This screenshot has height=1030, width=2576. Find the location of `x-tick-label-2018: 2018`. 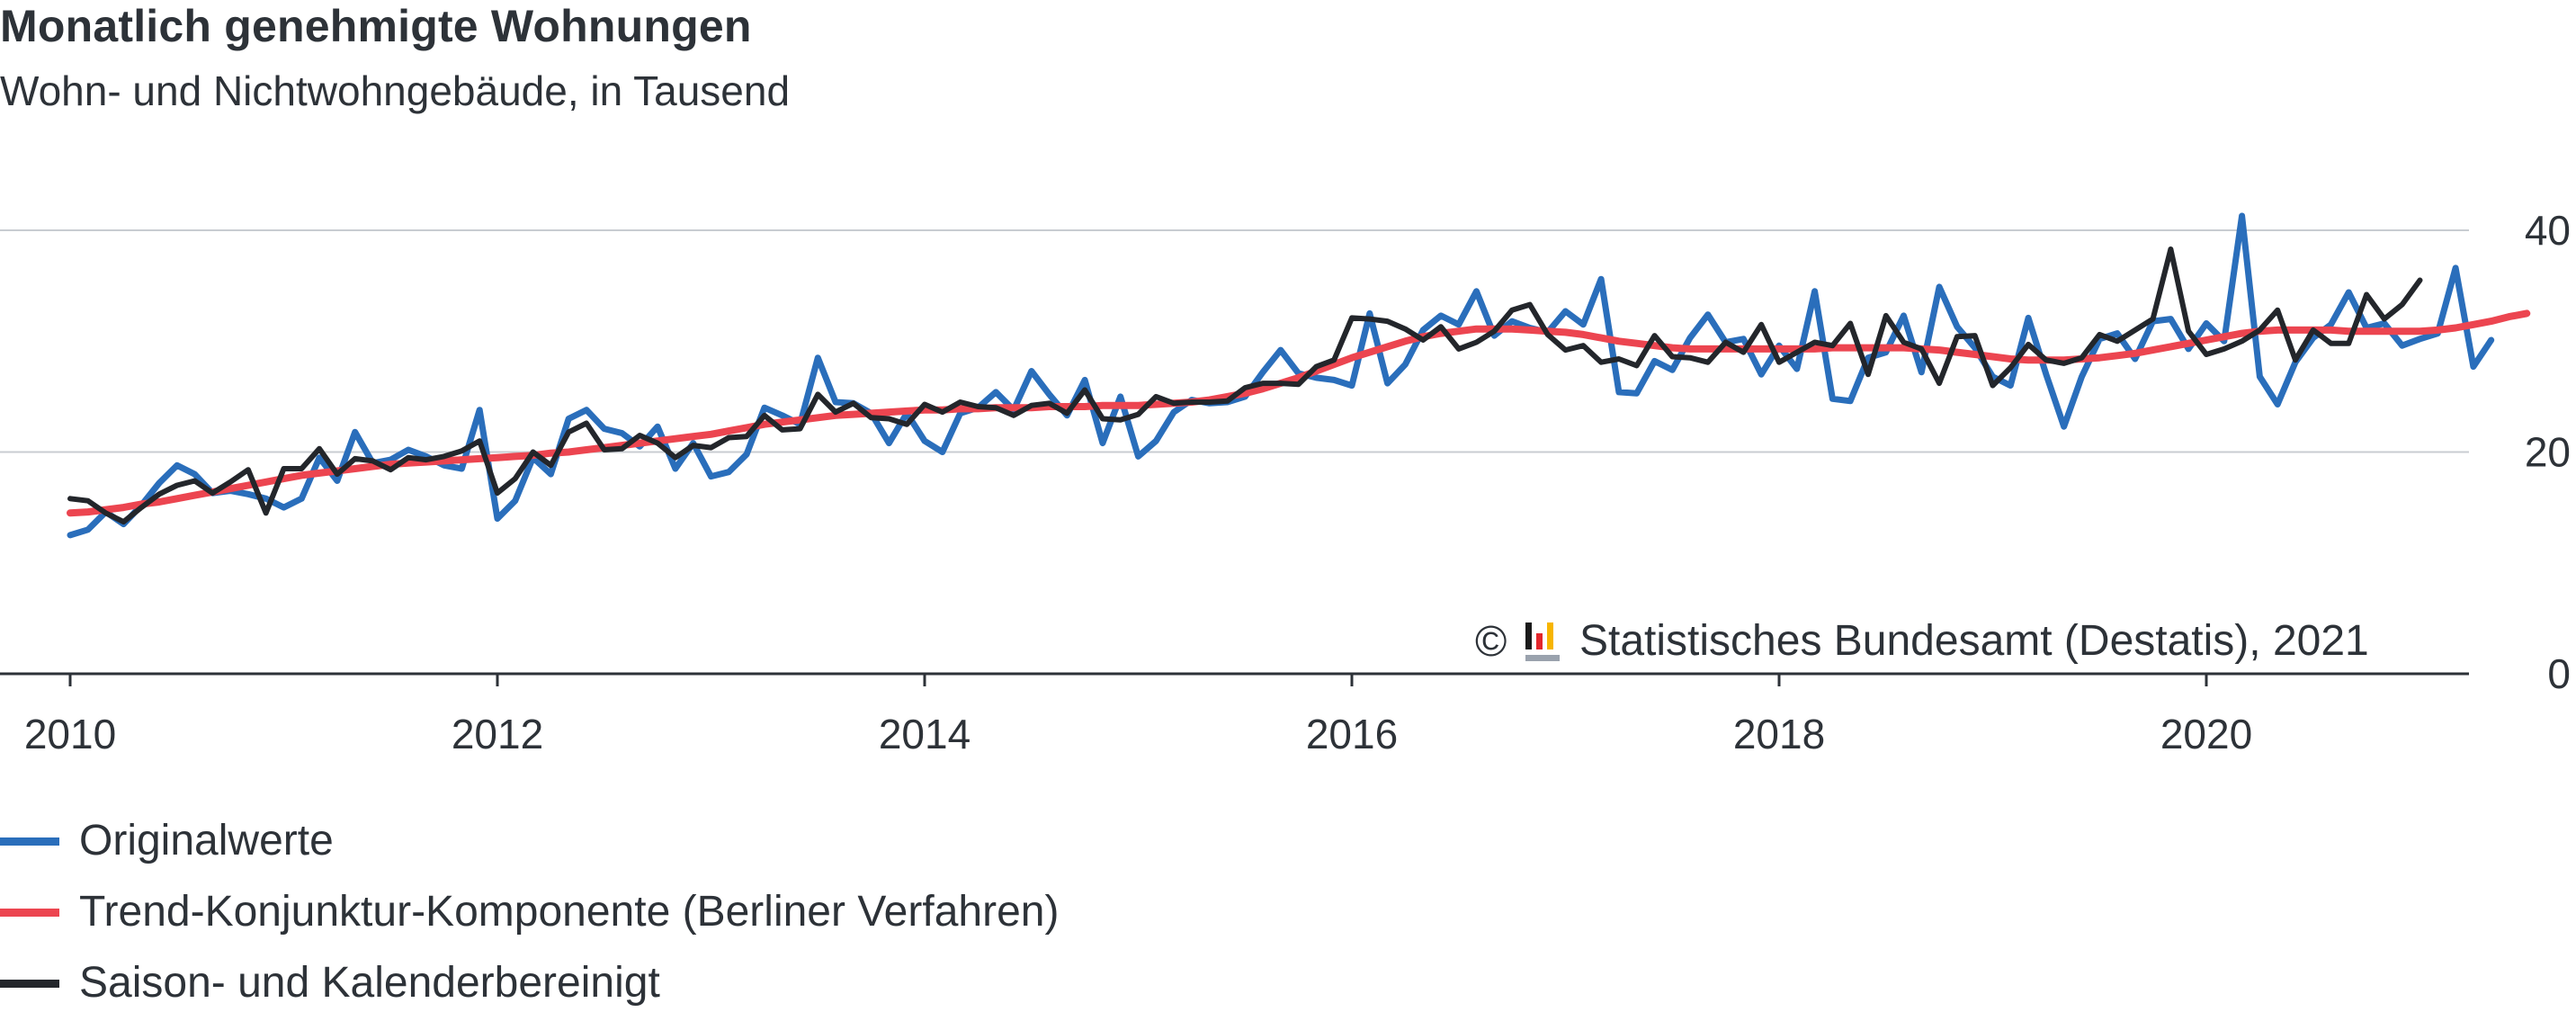

x-tick-label-2018: 2018 is located at coordinates (1779, 734).